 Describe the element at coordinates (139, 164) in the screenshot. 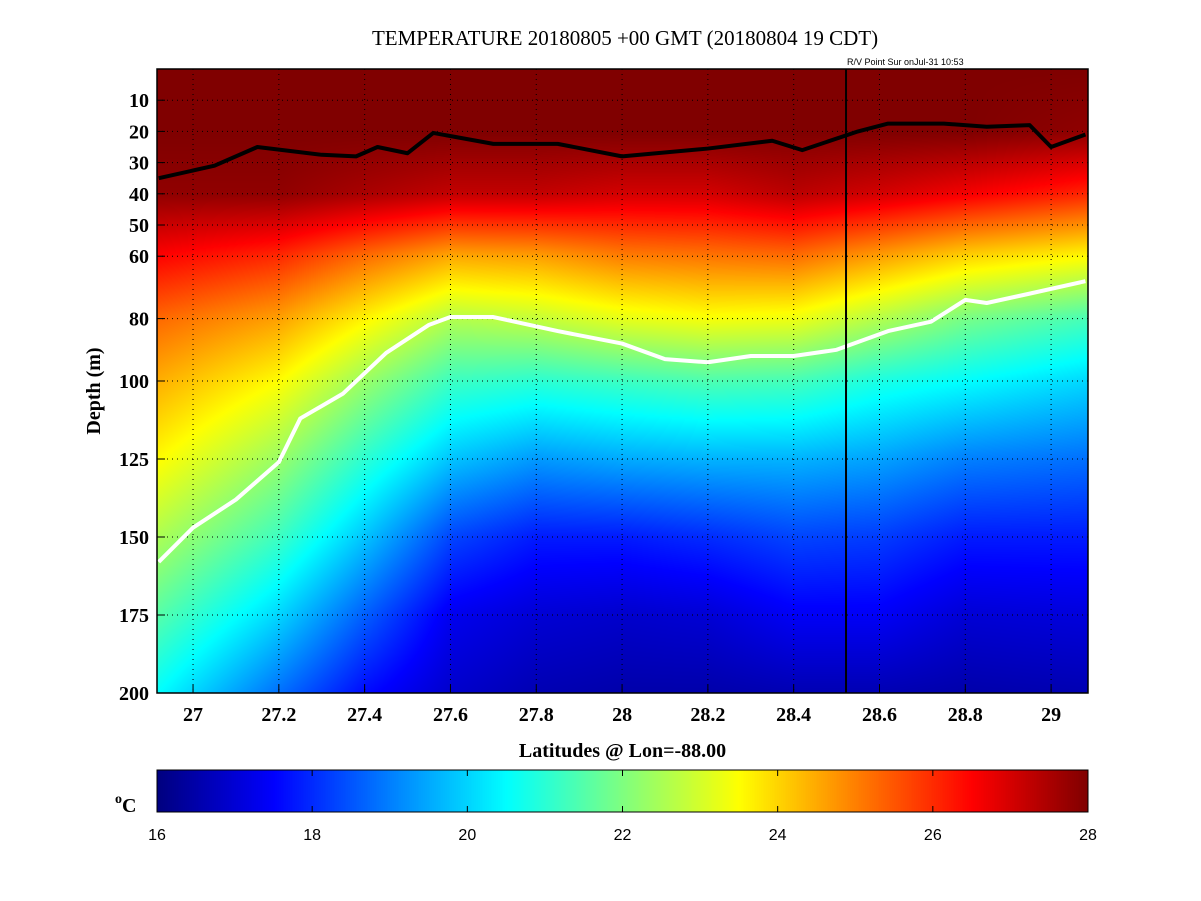

I see `y-tick-label: 30` at that location.